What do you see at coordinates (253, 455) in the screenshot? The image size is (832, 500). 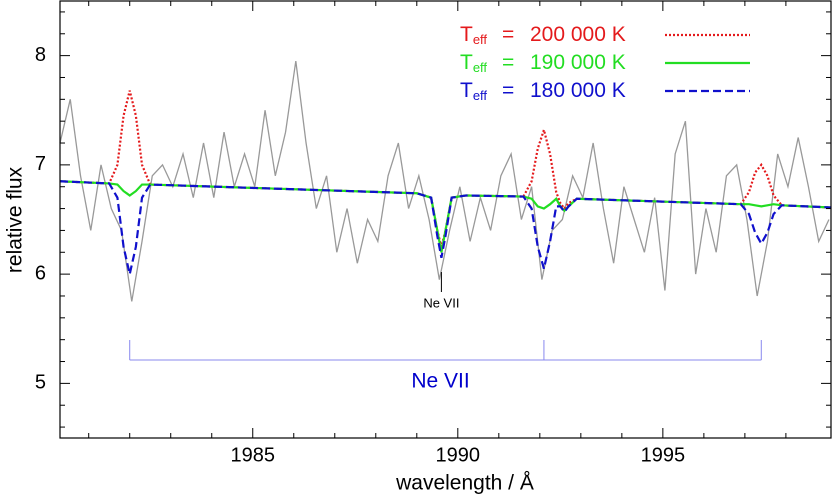 I see `x-tick-label: 1985` at bounding box center [253, 455].